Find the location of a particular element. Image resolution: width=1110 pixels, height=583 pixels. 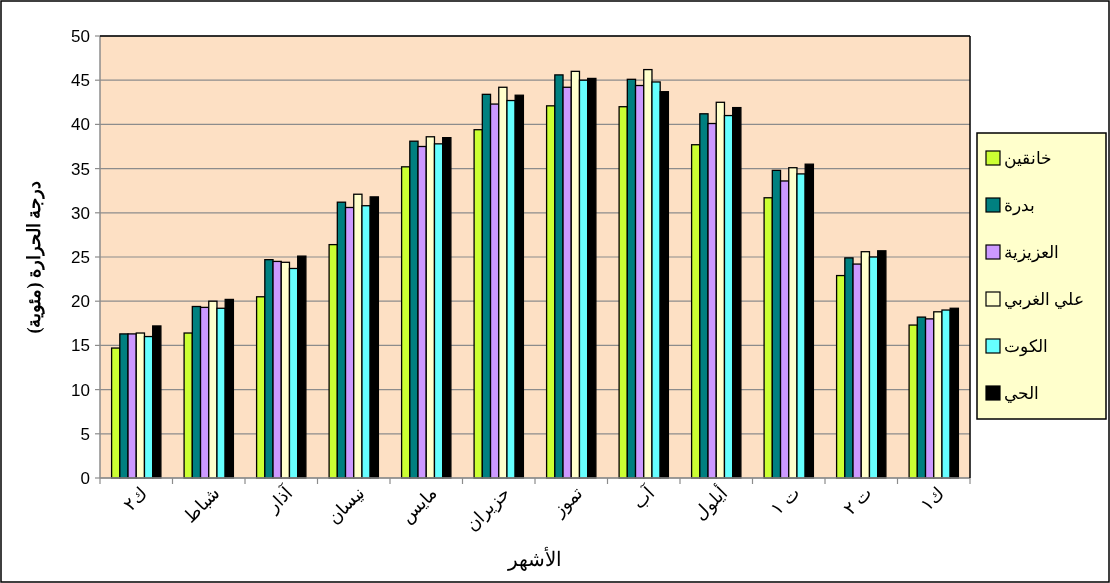

y-tick-label: 35 is located at coordinates (80, 169).